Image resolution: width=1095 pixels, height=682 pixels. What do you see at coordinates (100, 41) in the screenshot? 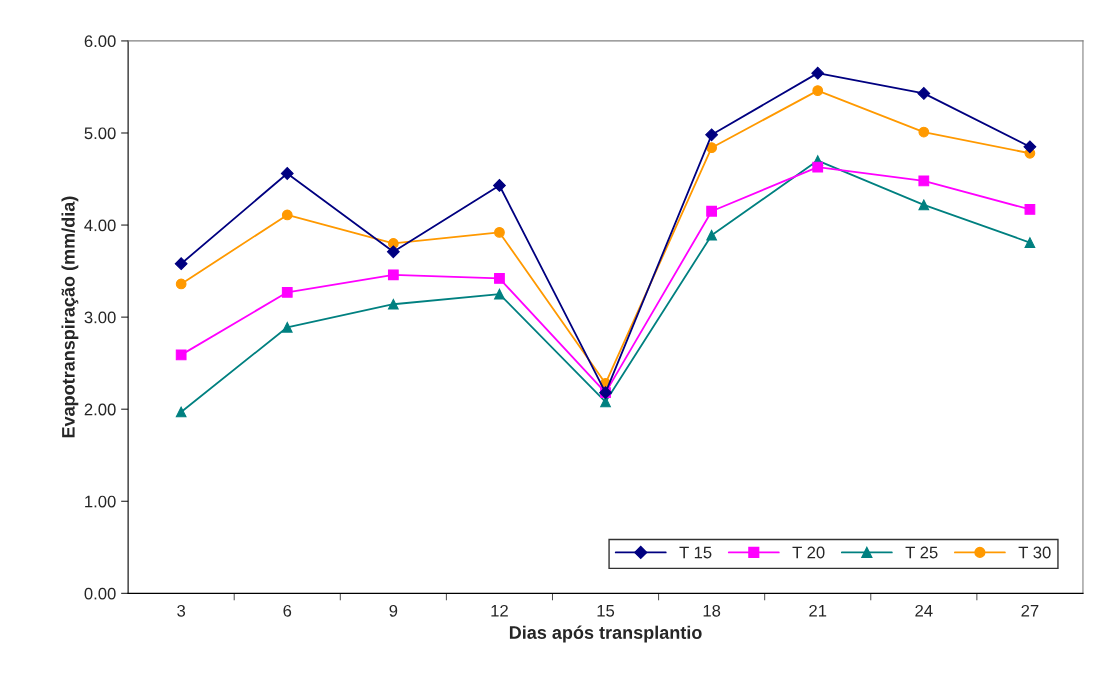
I see `y-tick-label: 6.00` at bounding box center [100, 41].